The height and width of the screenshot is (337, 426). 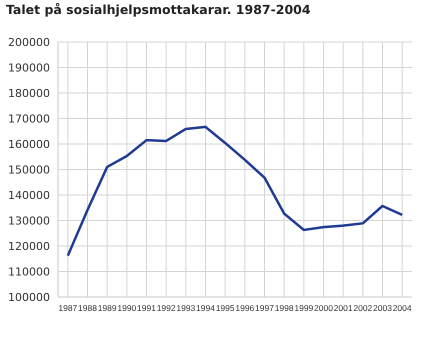 What do you see at coordinates (284, 308) in the screenshot?
I see `x-tick-label: 1998` at bounding box center [284, 308].